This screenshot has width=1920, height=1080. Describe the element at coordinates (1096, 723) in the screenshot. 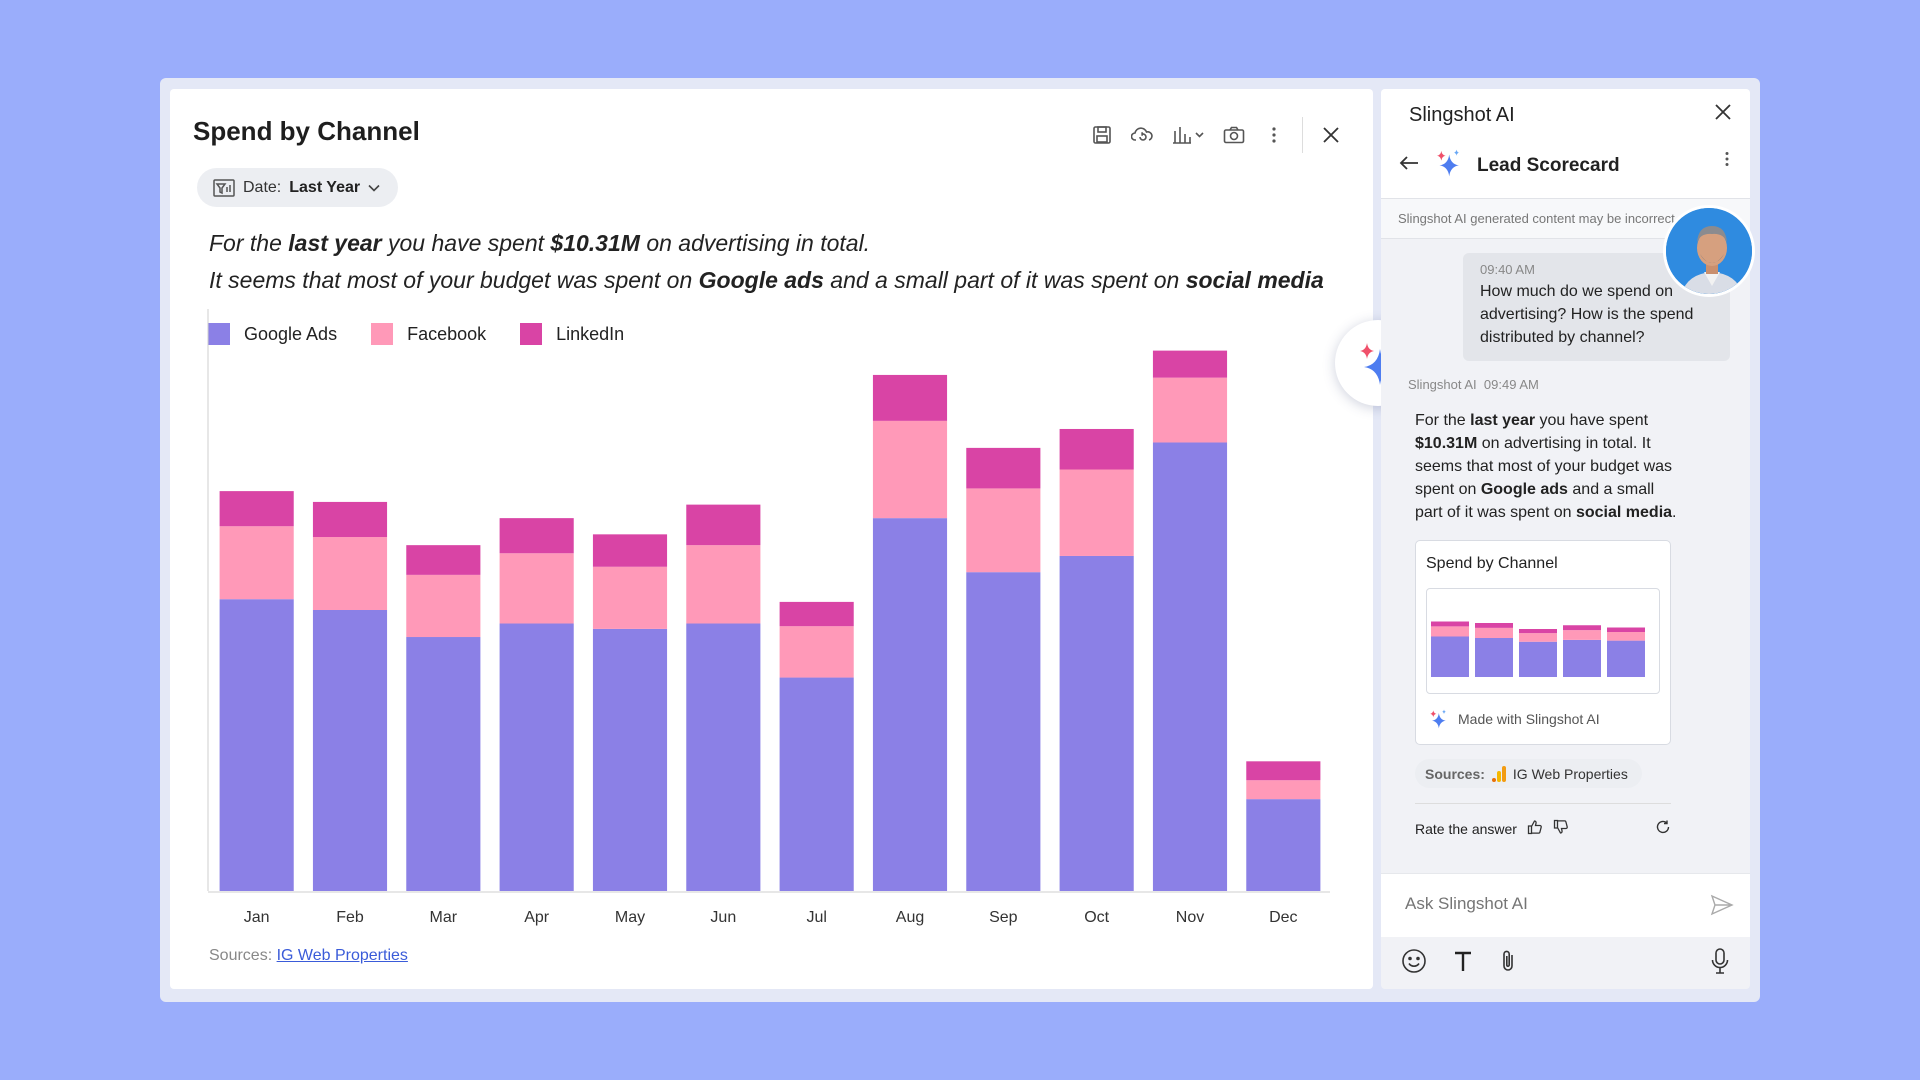

I see `bar-oct-google-ads` at that location.